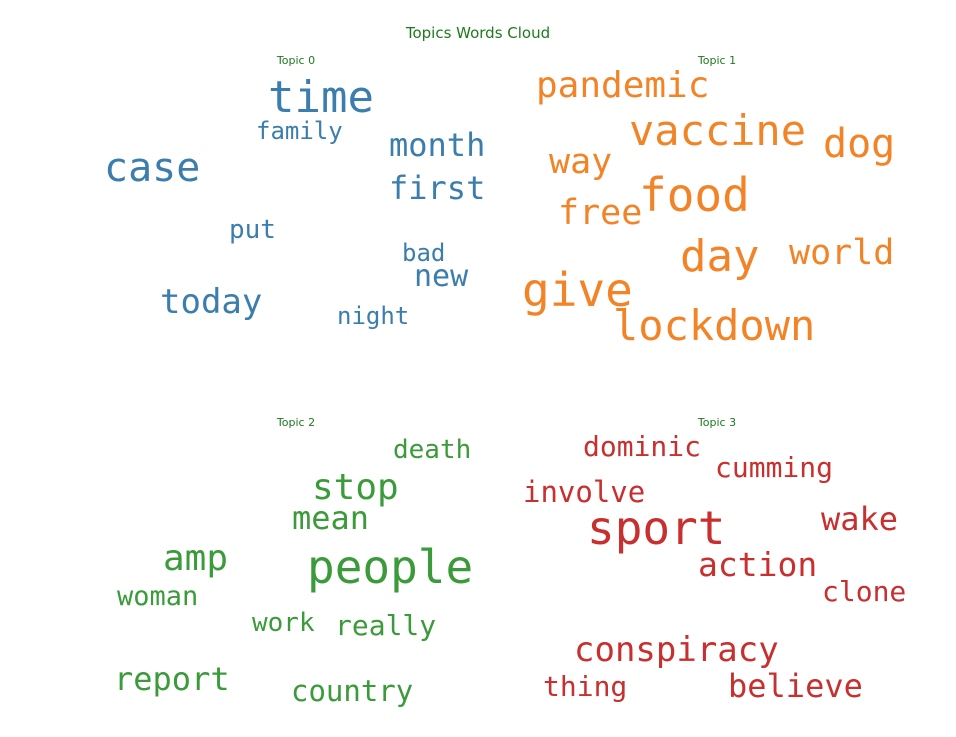  Describe the element at coordinates (600, 213) in the screenshot. I see `topic-1-word: free` at that location.